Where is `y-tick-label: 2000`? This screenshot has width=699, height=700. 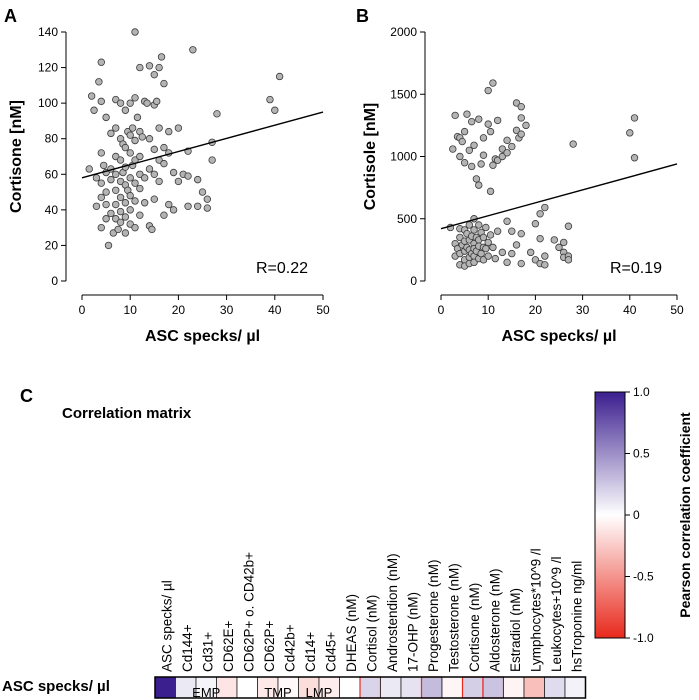 y-tick-label: 2000 is located at coordinates (403, 32).